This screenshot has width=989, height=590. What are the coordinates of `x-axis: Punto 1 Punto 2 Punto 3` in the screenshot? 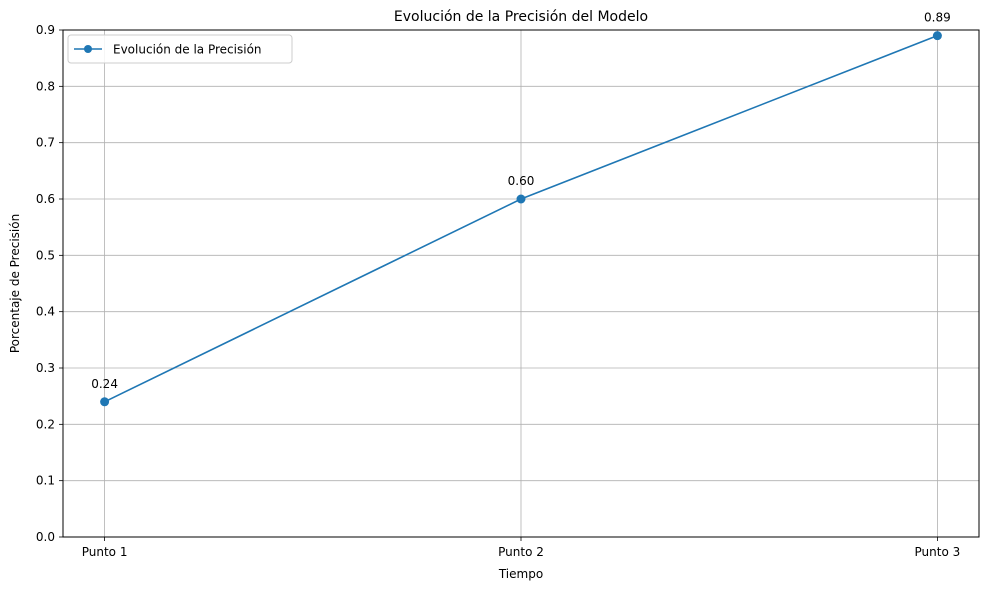 It's located at (521, 548).